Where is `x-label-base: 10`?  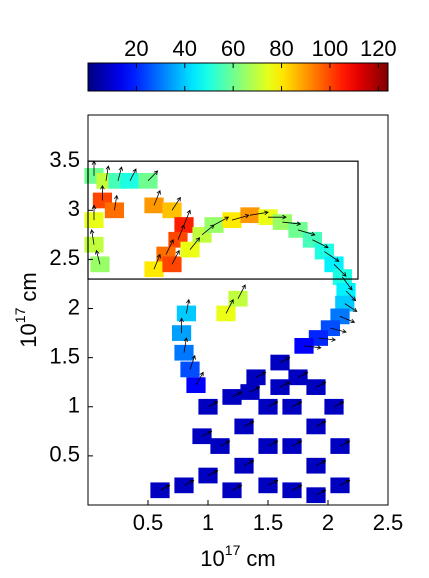 x-label-base: 10 is located at coordinates (212, 558).